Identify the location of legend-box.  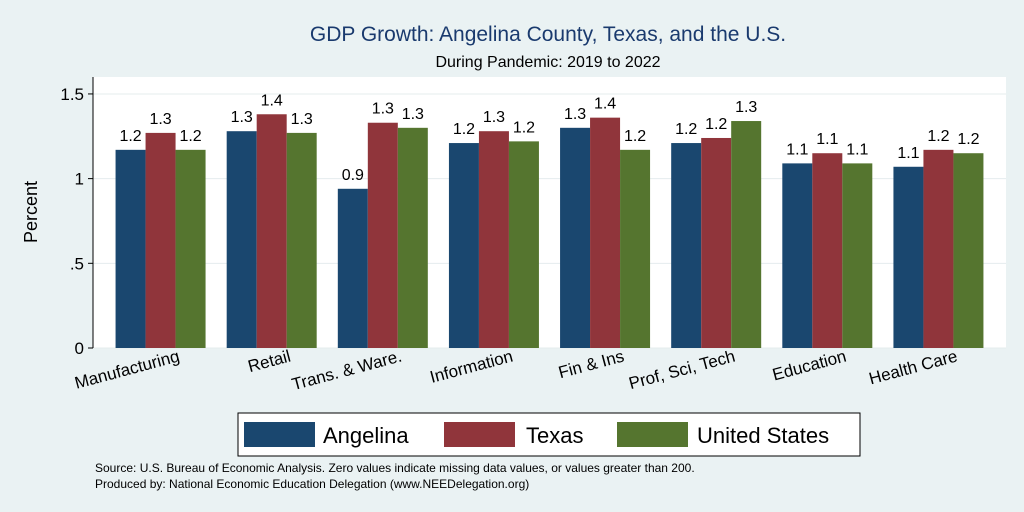
(549, 434).